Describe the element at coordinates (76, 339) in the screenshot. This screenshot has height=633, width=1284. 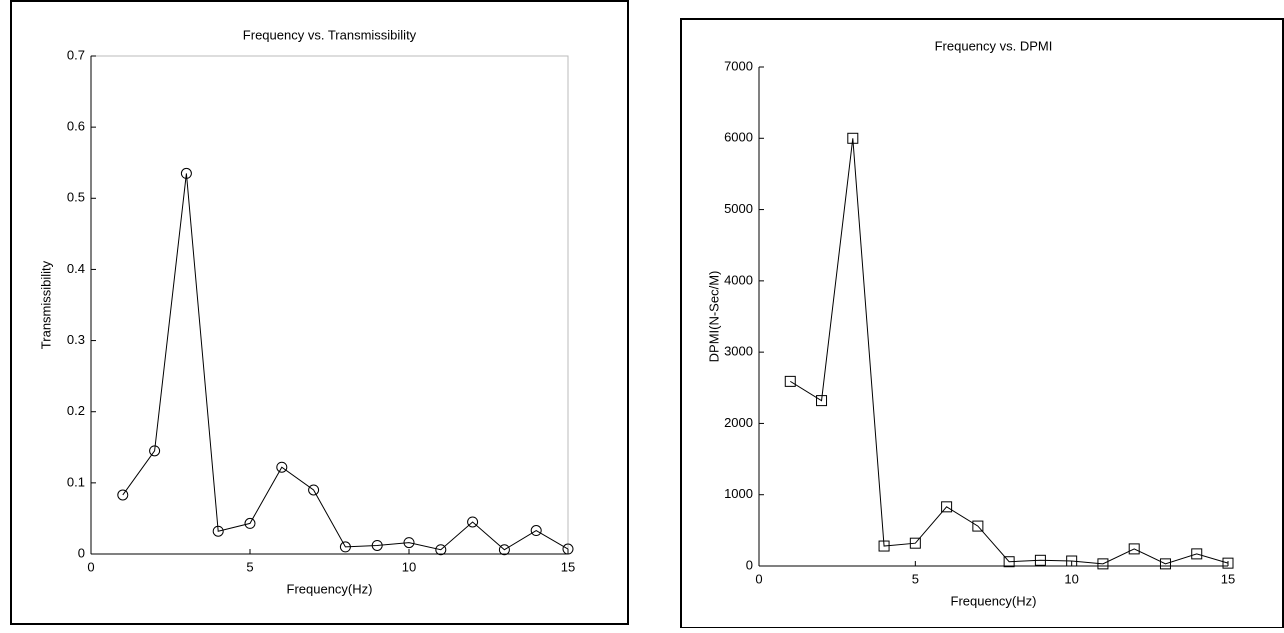
I see `y-tick-label: 0.3` at that location.